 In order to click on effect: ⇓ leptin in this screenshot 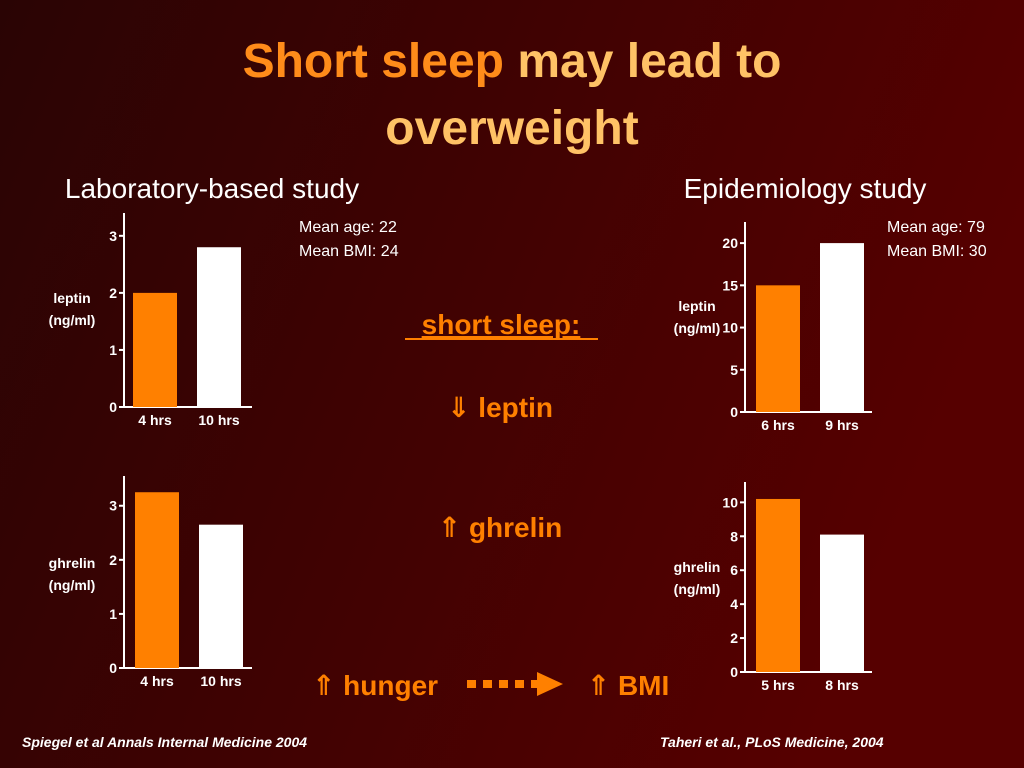, I will do `click(500, 407)`.